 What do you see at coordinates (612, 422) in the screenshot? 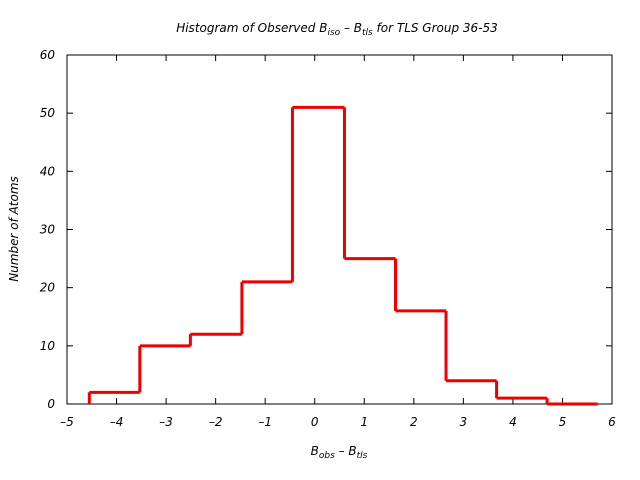
I see `x-tick-label: 6` at bounding box center [612, 422].